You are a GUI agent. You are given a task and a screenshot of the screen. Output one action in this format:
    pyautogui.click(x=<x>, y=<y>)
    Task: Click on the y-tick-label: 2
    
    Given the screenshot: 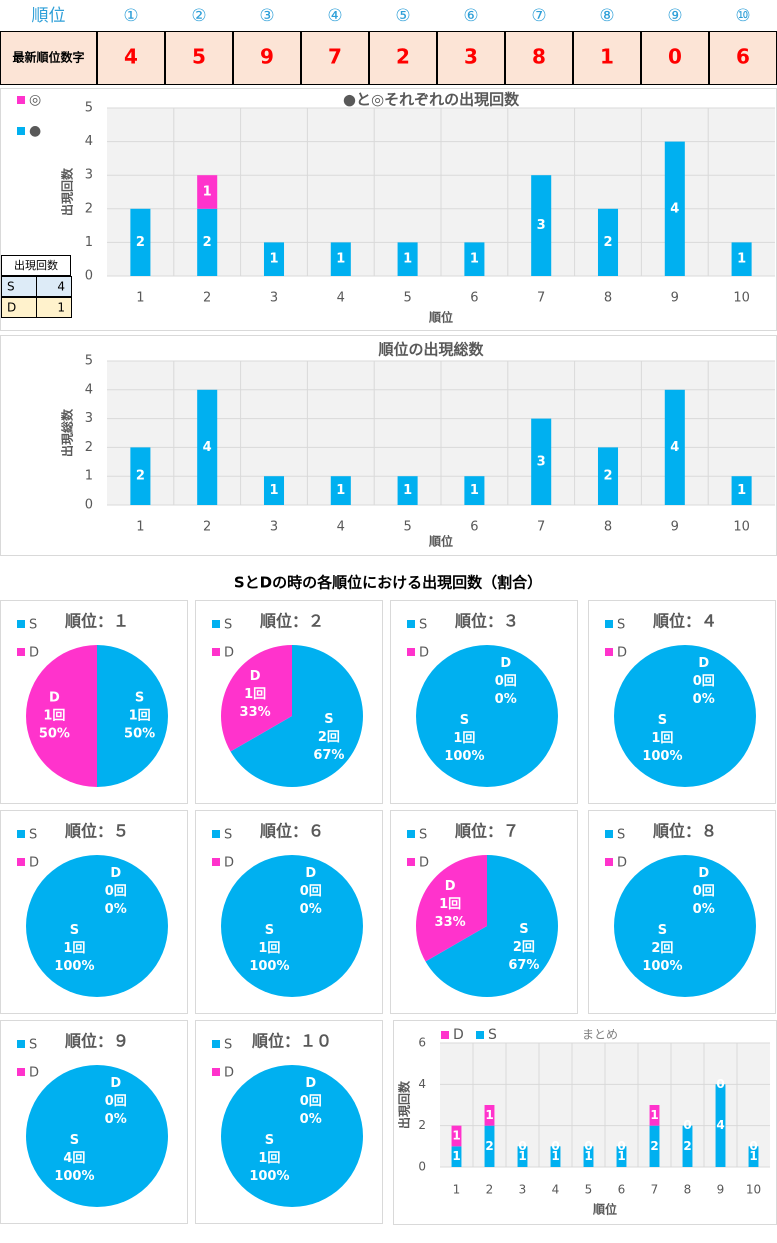 What is the action you would take?
    pyautogui.click(x=422, y=1125)
    